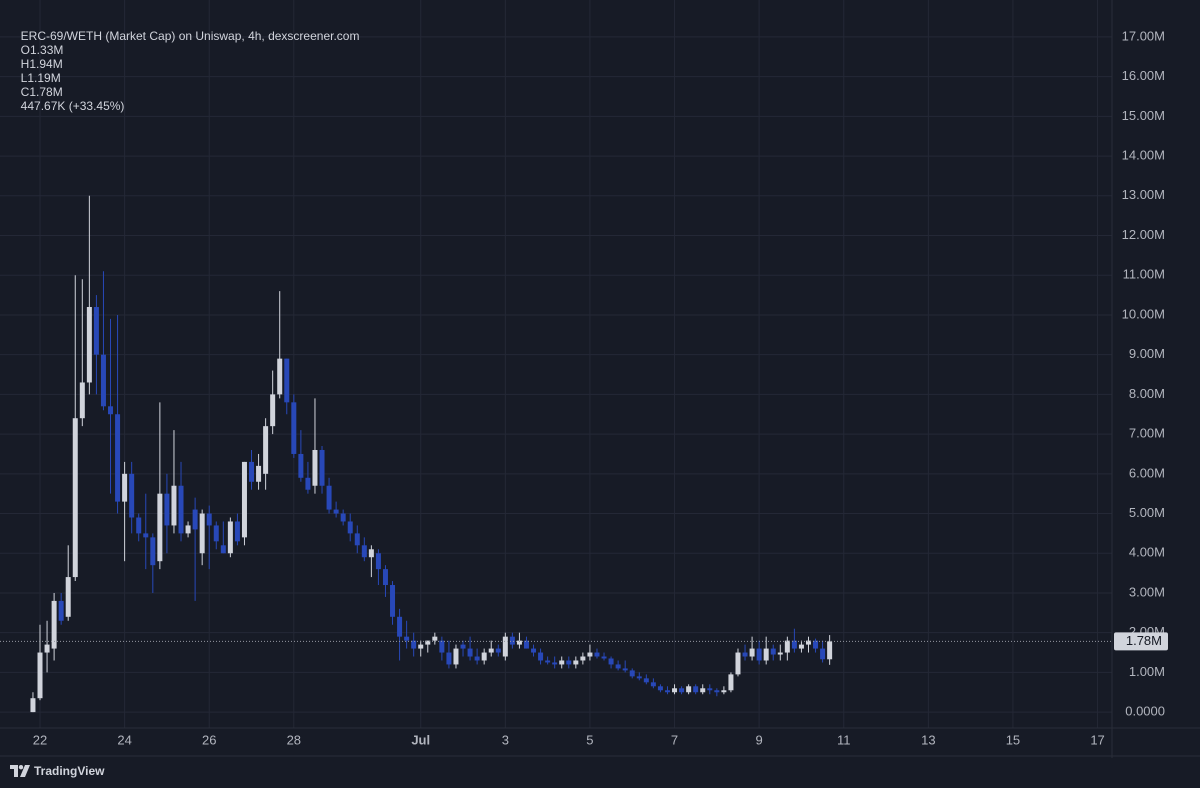  What do you see at coordinates (40, 739) in the screenshot?
I see `x-tick-label: 22` at bounding box center [40, 739].